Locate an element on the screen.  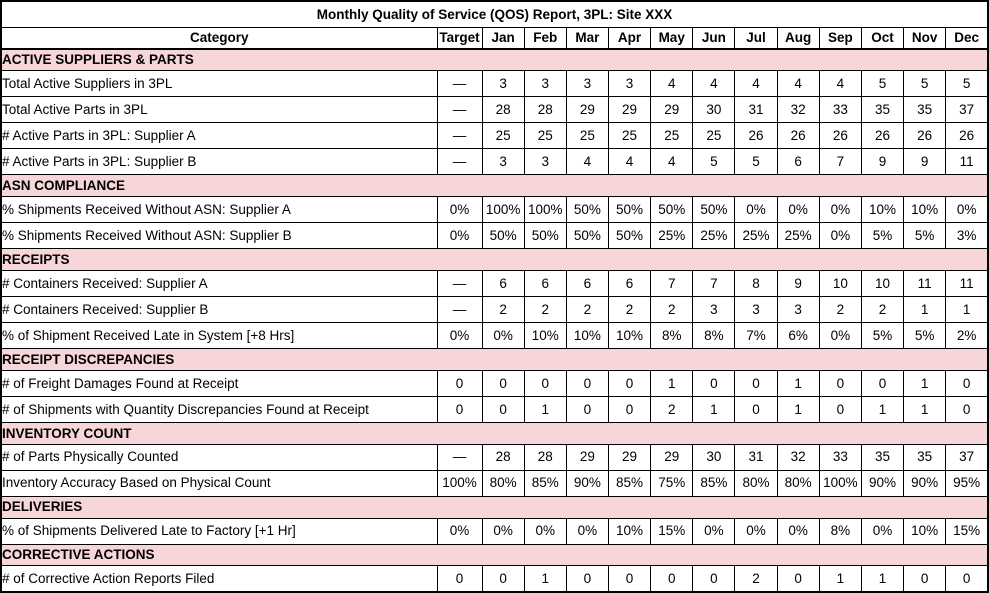
month-value: 28 is located at coordinates (545, 110).